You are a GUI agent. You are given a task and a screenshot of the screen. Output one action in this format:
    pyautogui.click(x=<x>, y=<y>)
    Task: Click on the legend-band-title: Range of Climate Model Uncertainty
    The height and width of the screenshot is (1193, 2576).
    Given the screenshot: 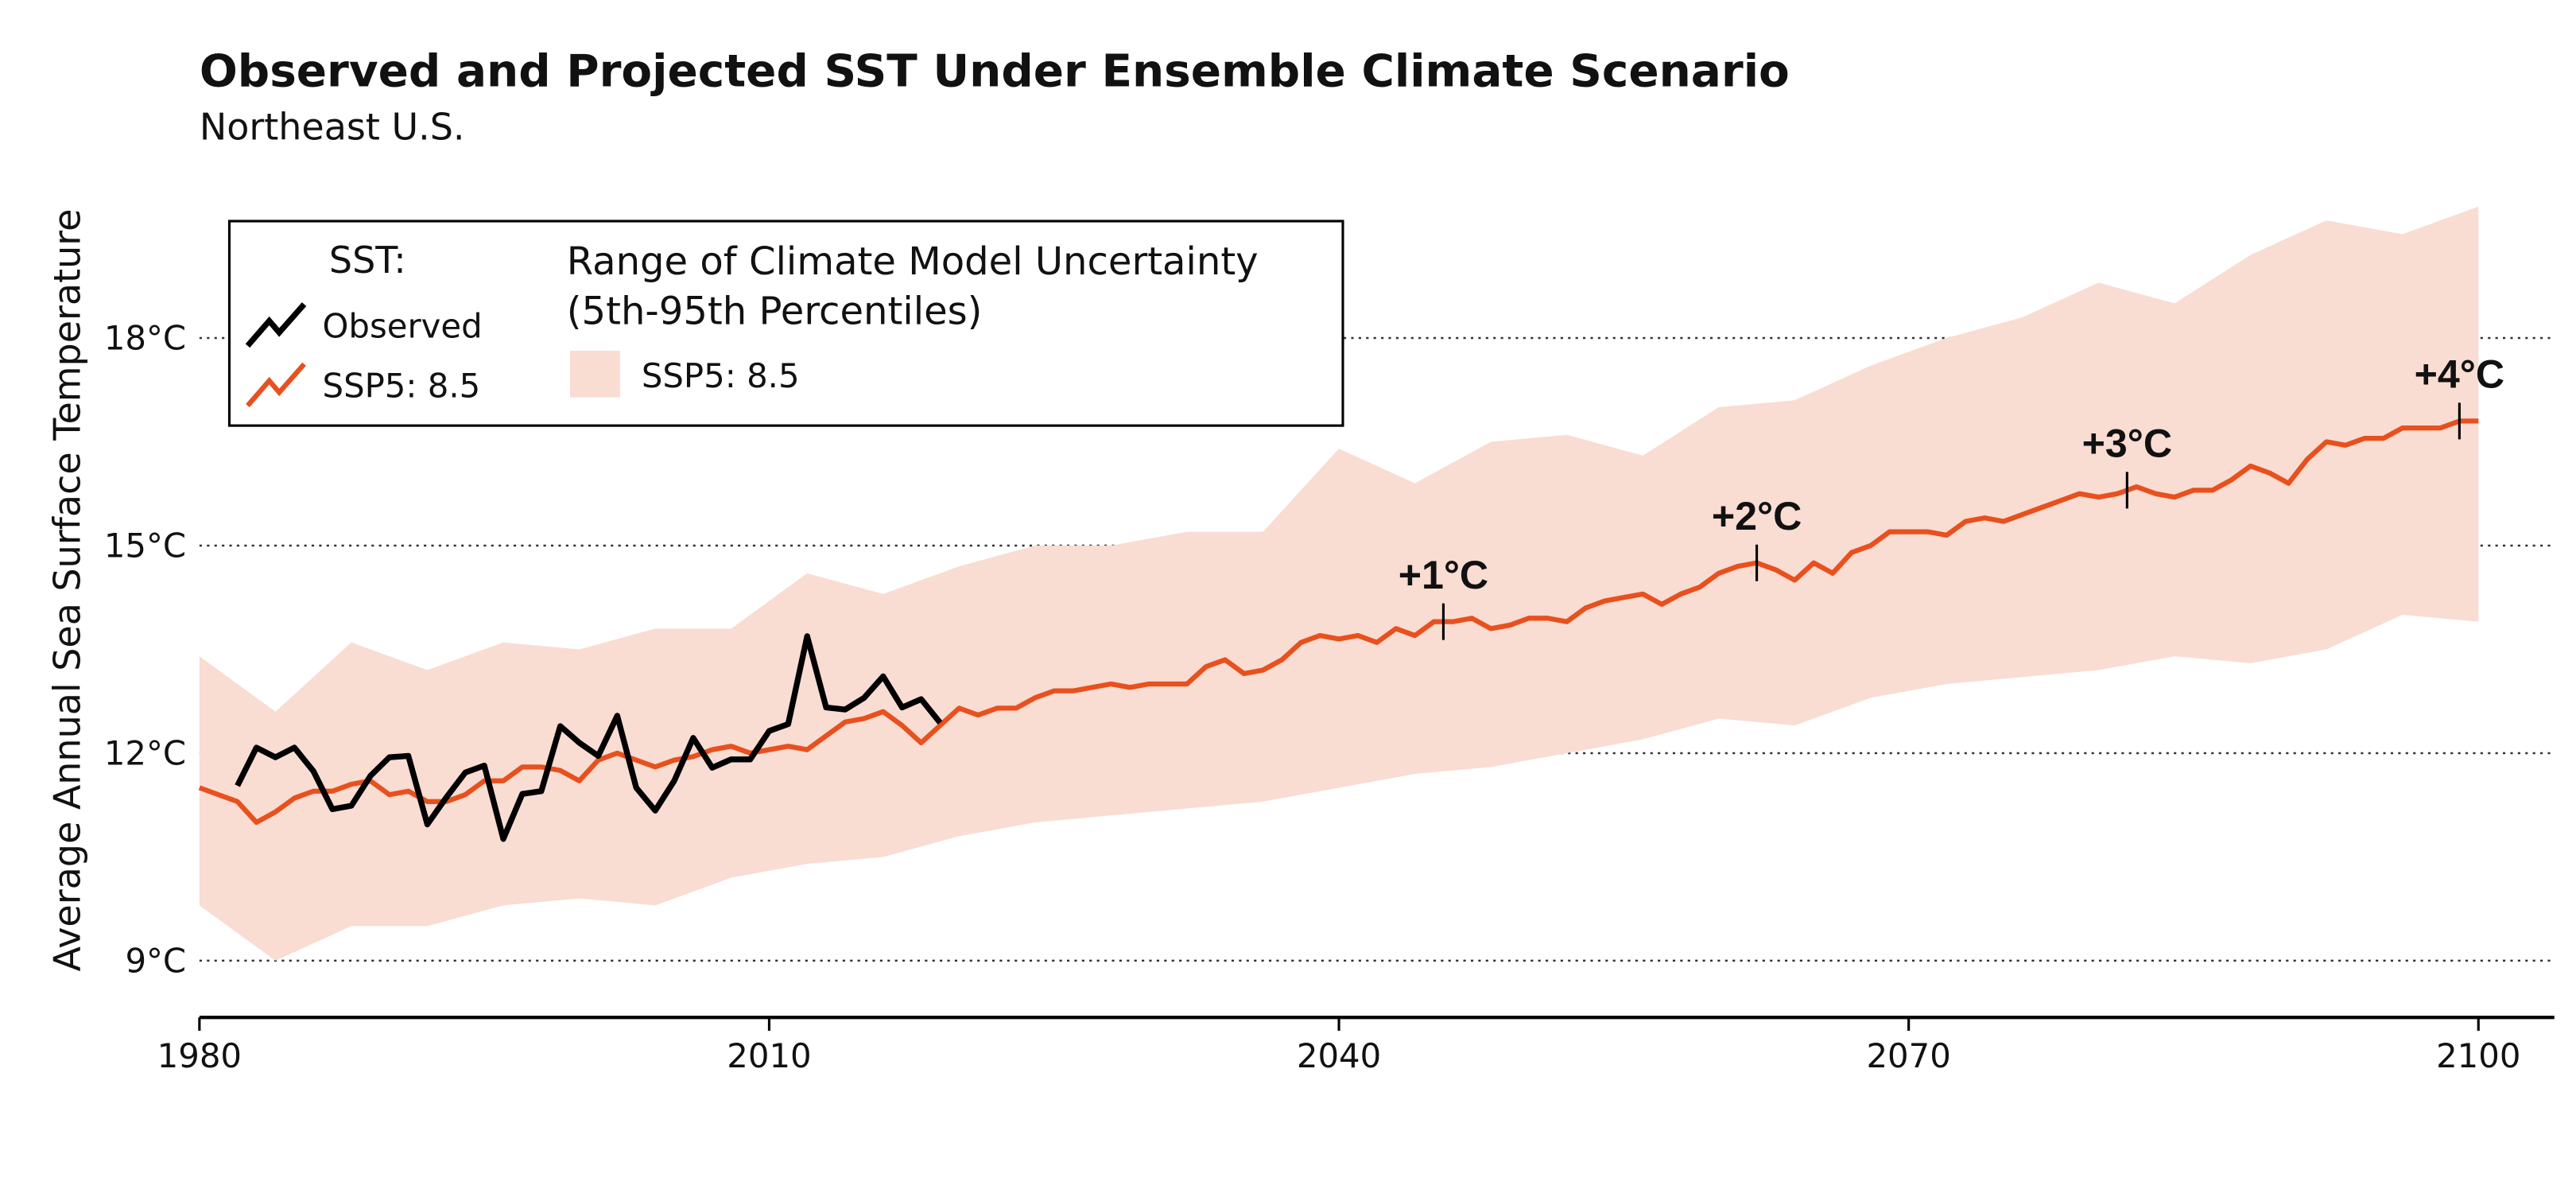 What is the action you would take?
    pyautogui.click(x=913, y=261)
    